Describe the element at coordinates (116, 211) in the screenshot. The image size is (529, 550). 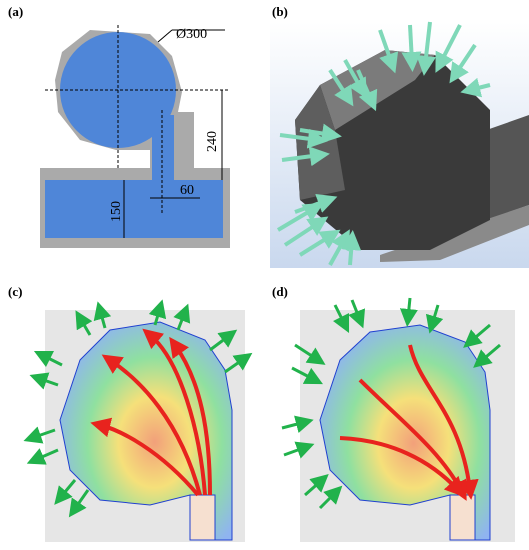
I see `dimension: 150` at that location.